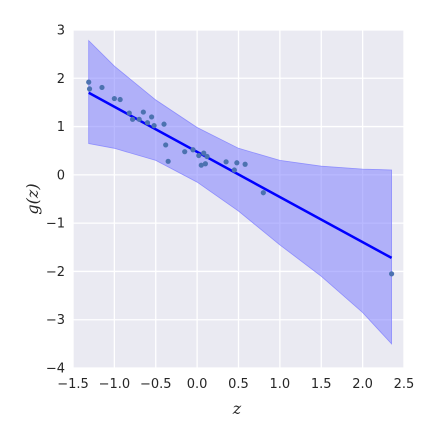 This screenshot has height=436, width=436. What do you see at coordinates (55, 320) in the screenshot?
I see `y-tick-label: −3` at bounding box center [55, 320].